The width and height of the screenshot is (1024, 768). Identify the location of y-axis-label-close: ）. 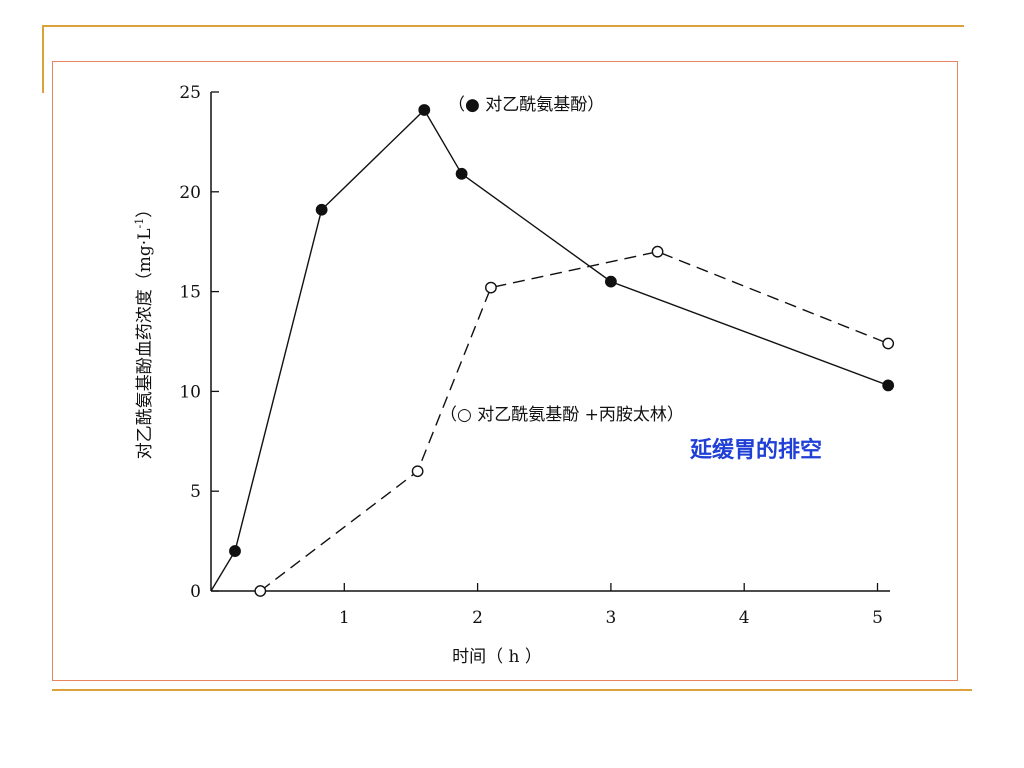
(145, 209).